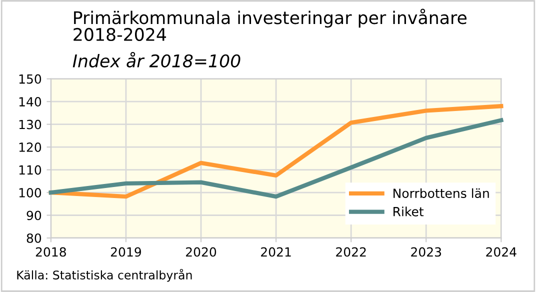 The image size is (536, 292). Describe the element at coordinates (104, 275) in the screenshot. I see `text: Källa: Statistiska centralbyrån` at that location.